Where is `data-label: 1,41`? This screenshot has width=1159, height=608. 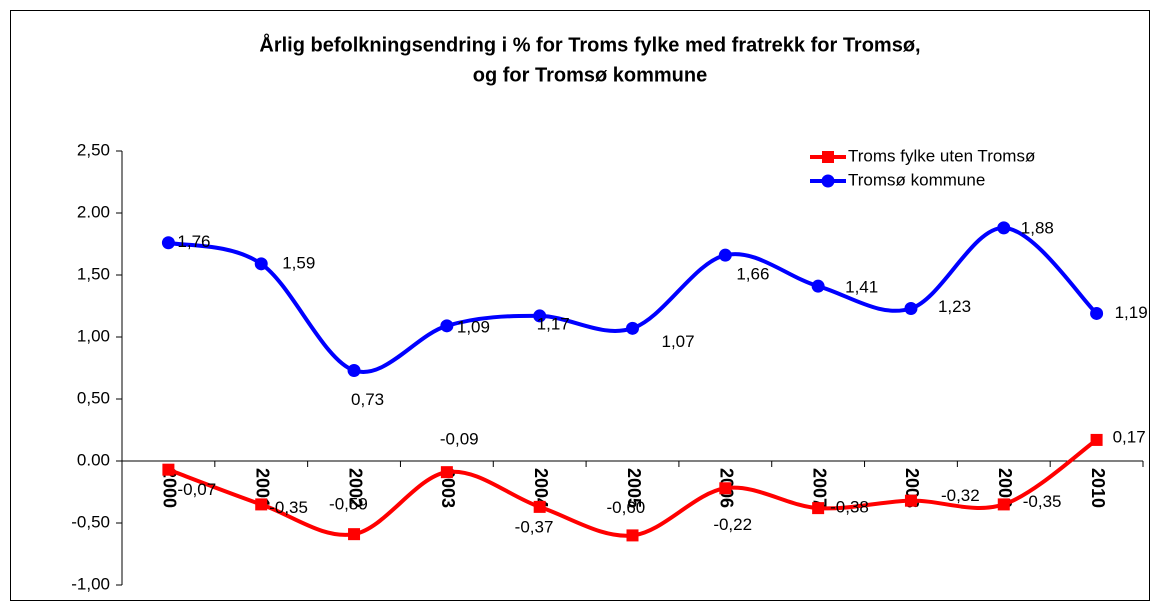 data-label: 1,41 is located at coordinates (861, 287).